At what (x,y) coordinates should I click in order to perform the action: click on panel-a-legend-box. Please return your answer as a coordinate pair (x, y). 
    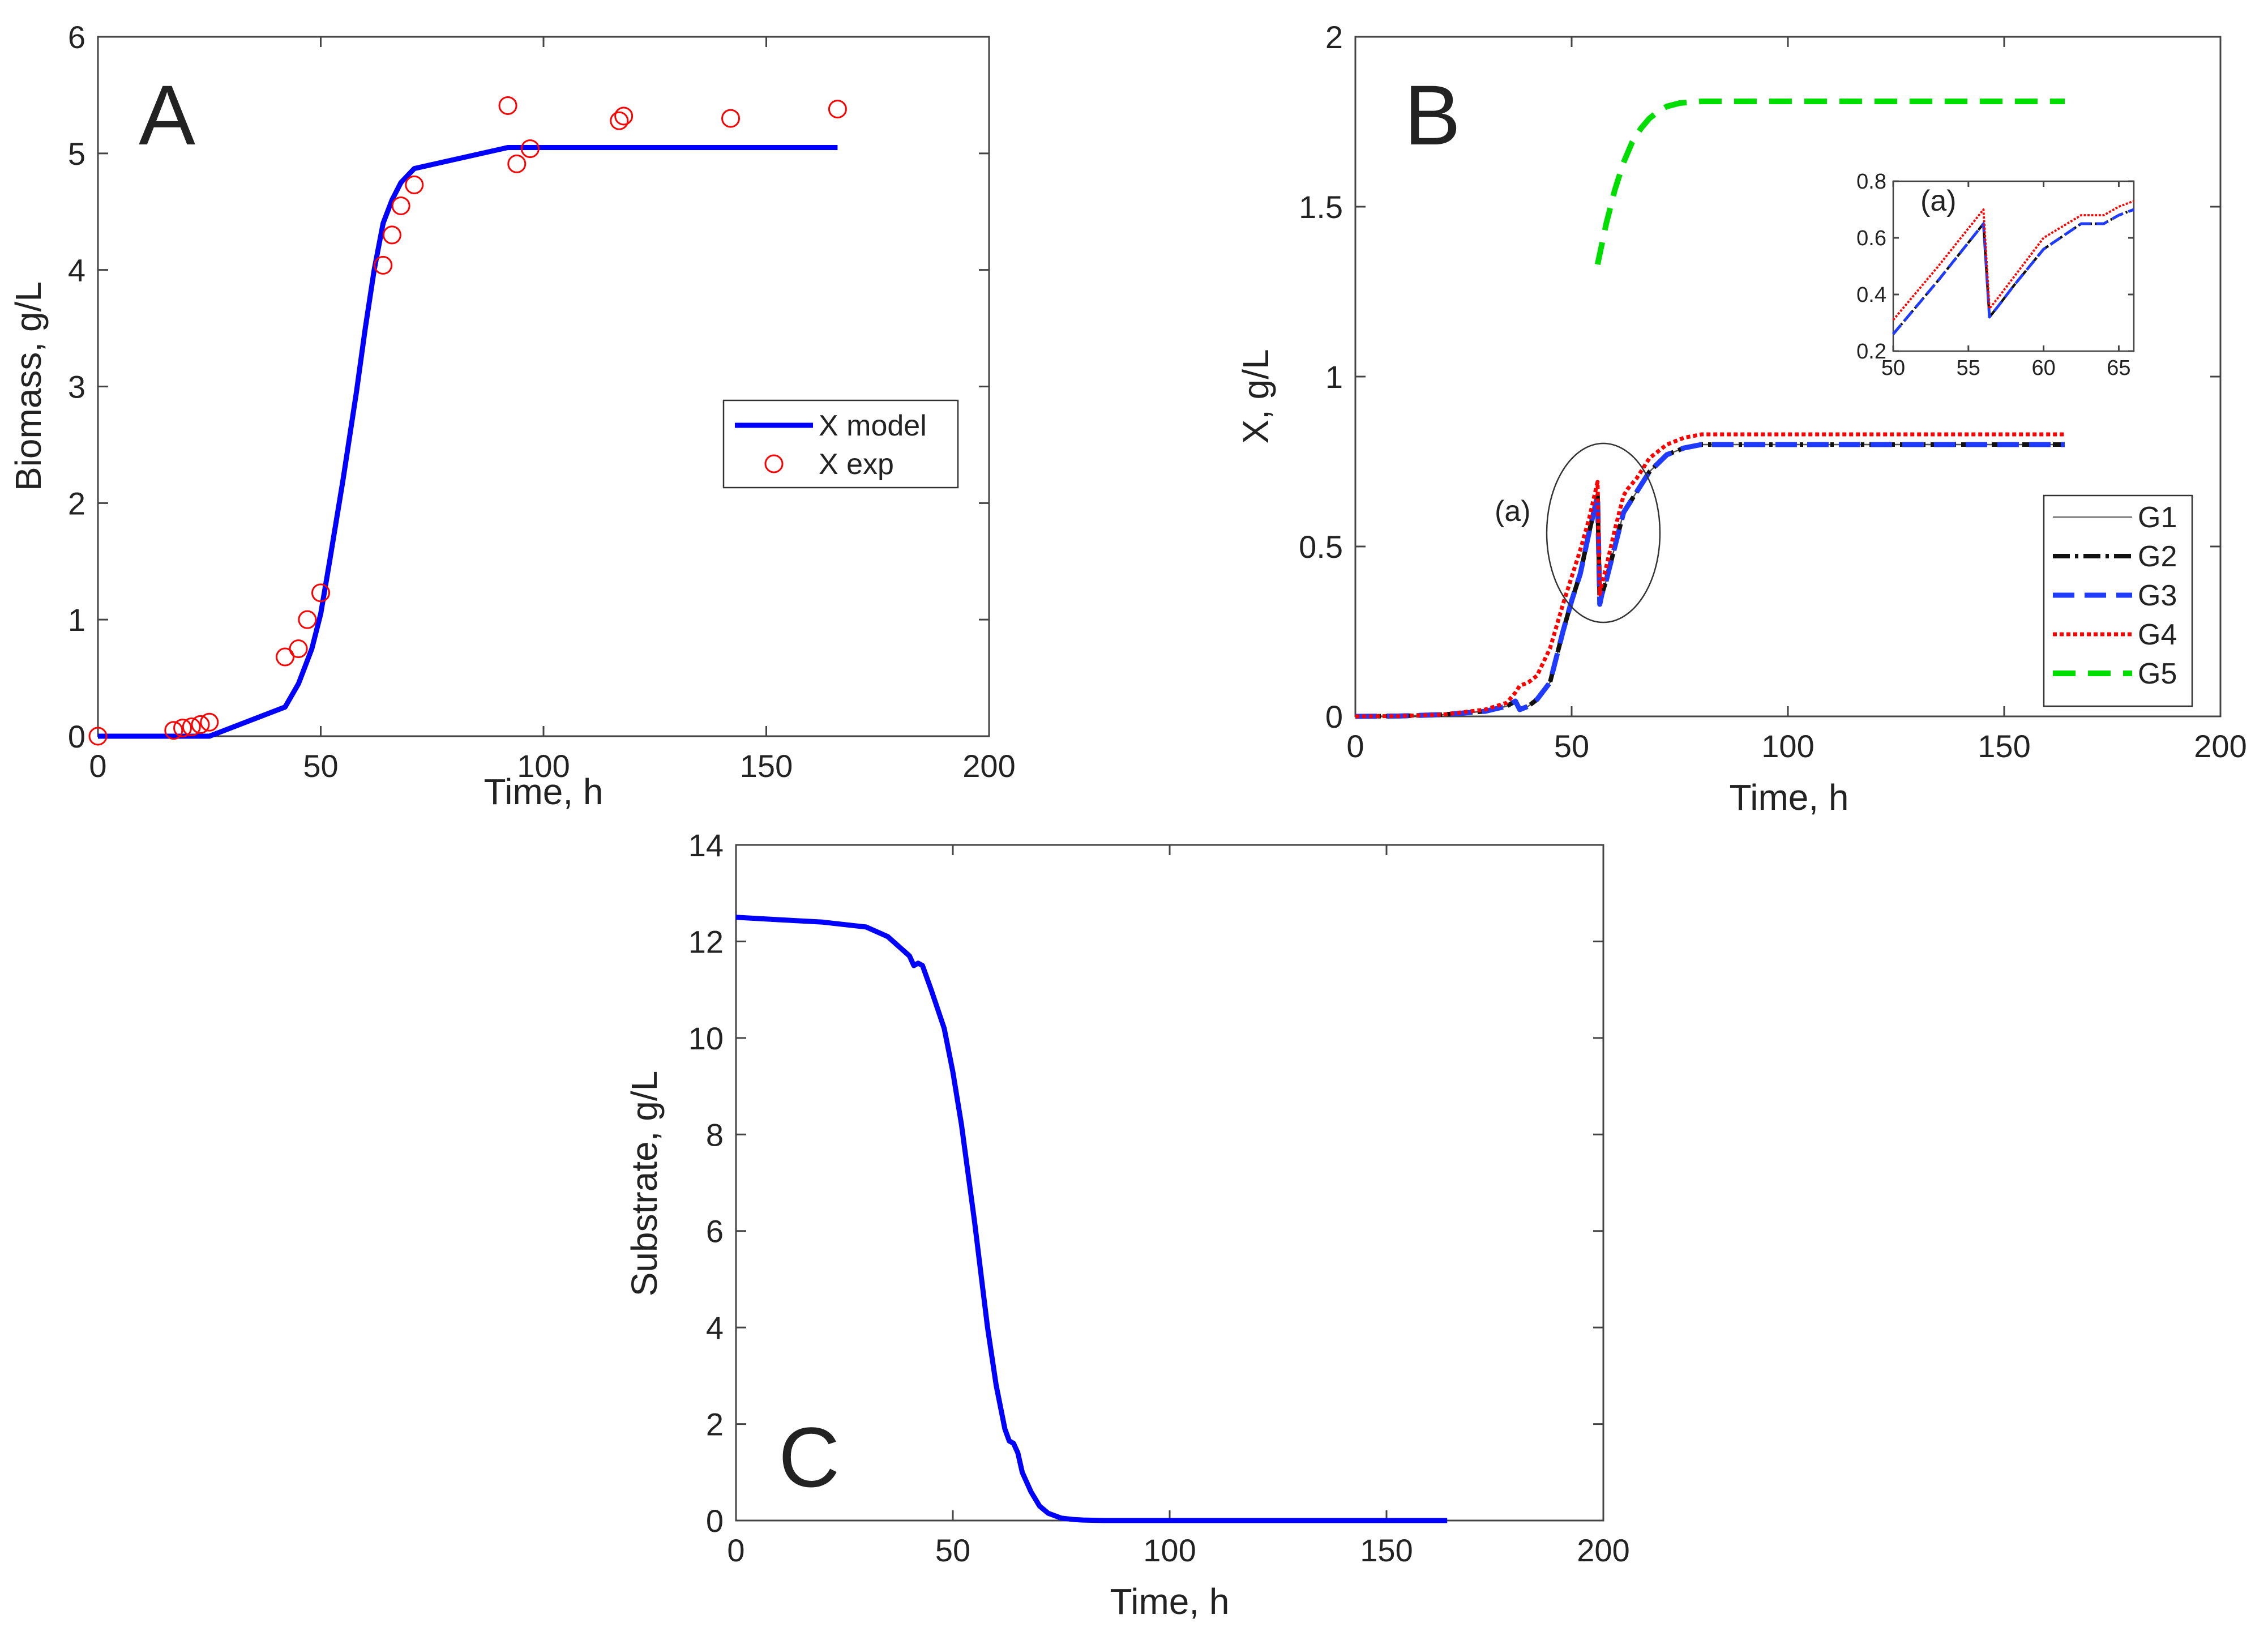
    Looking at the image, I should click on (841, 444).